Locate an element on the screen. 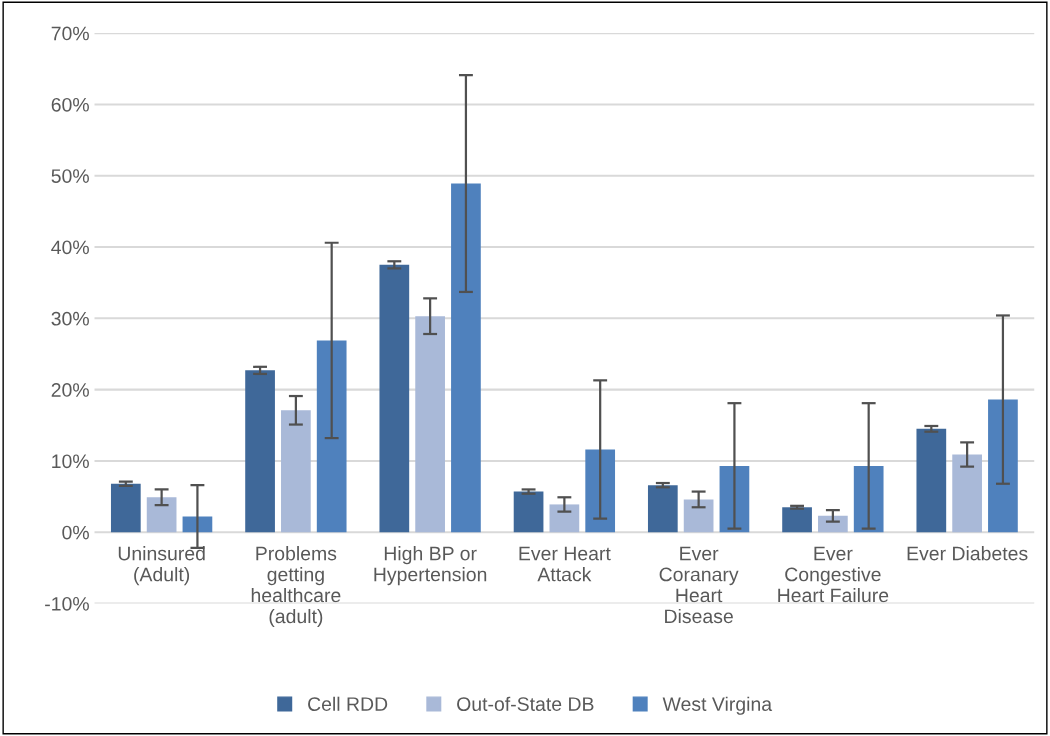 The height and width of the screenshot is (736, 1050). legend-label: Out-of-State DB is located at coordinates (525, 703).